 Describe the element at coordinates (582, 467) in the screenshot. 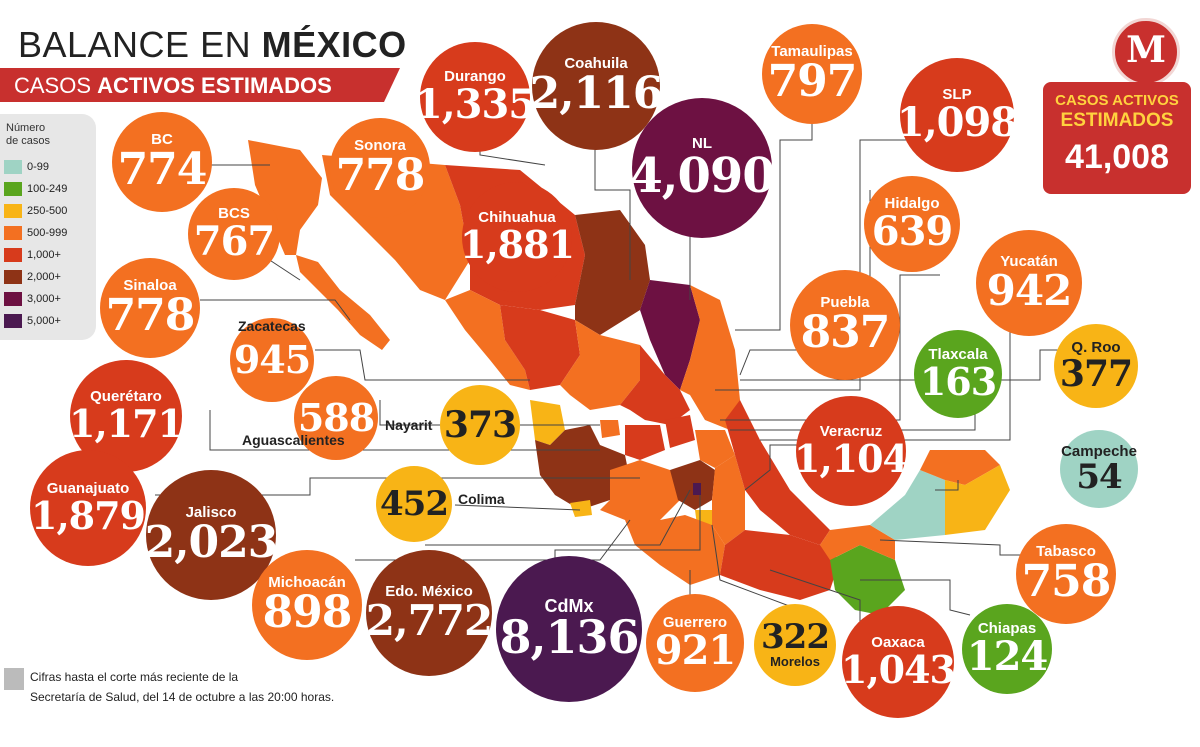

I see `map-region-jalisco` at that location.